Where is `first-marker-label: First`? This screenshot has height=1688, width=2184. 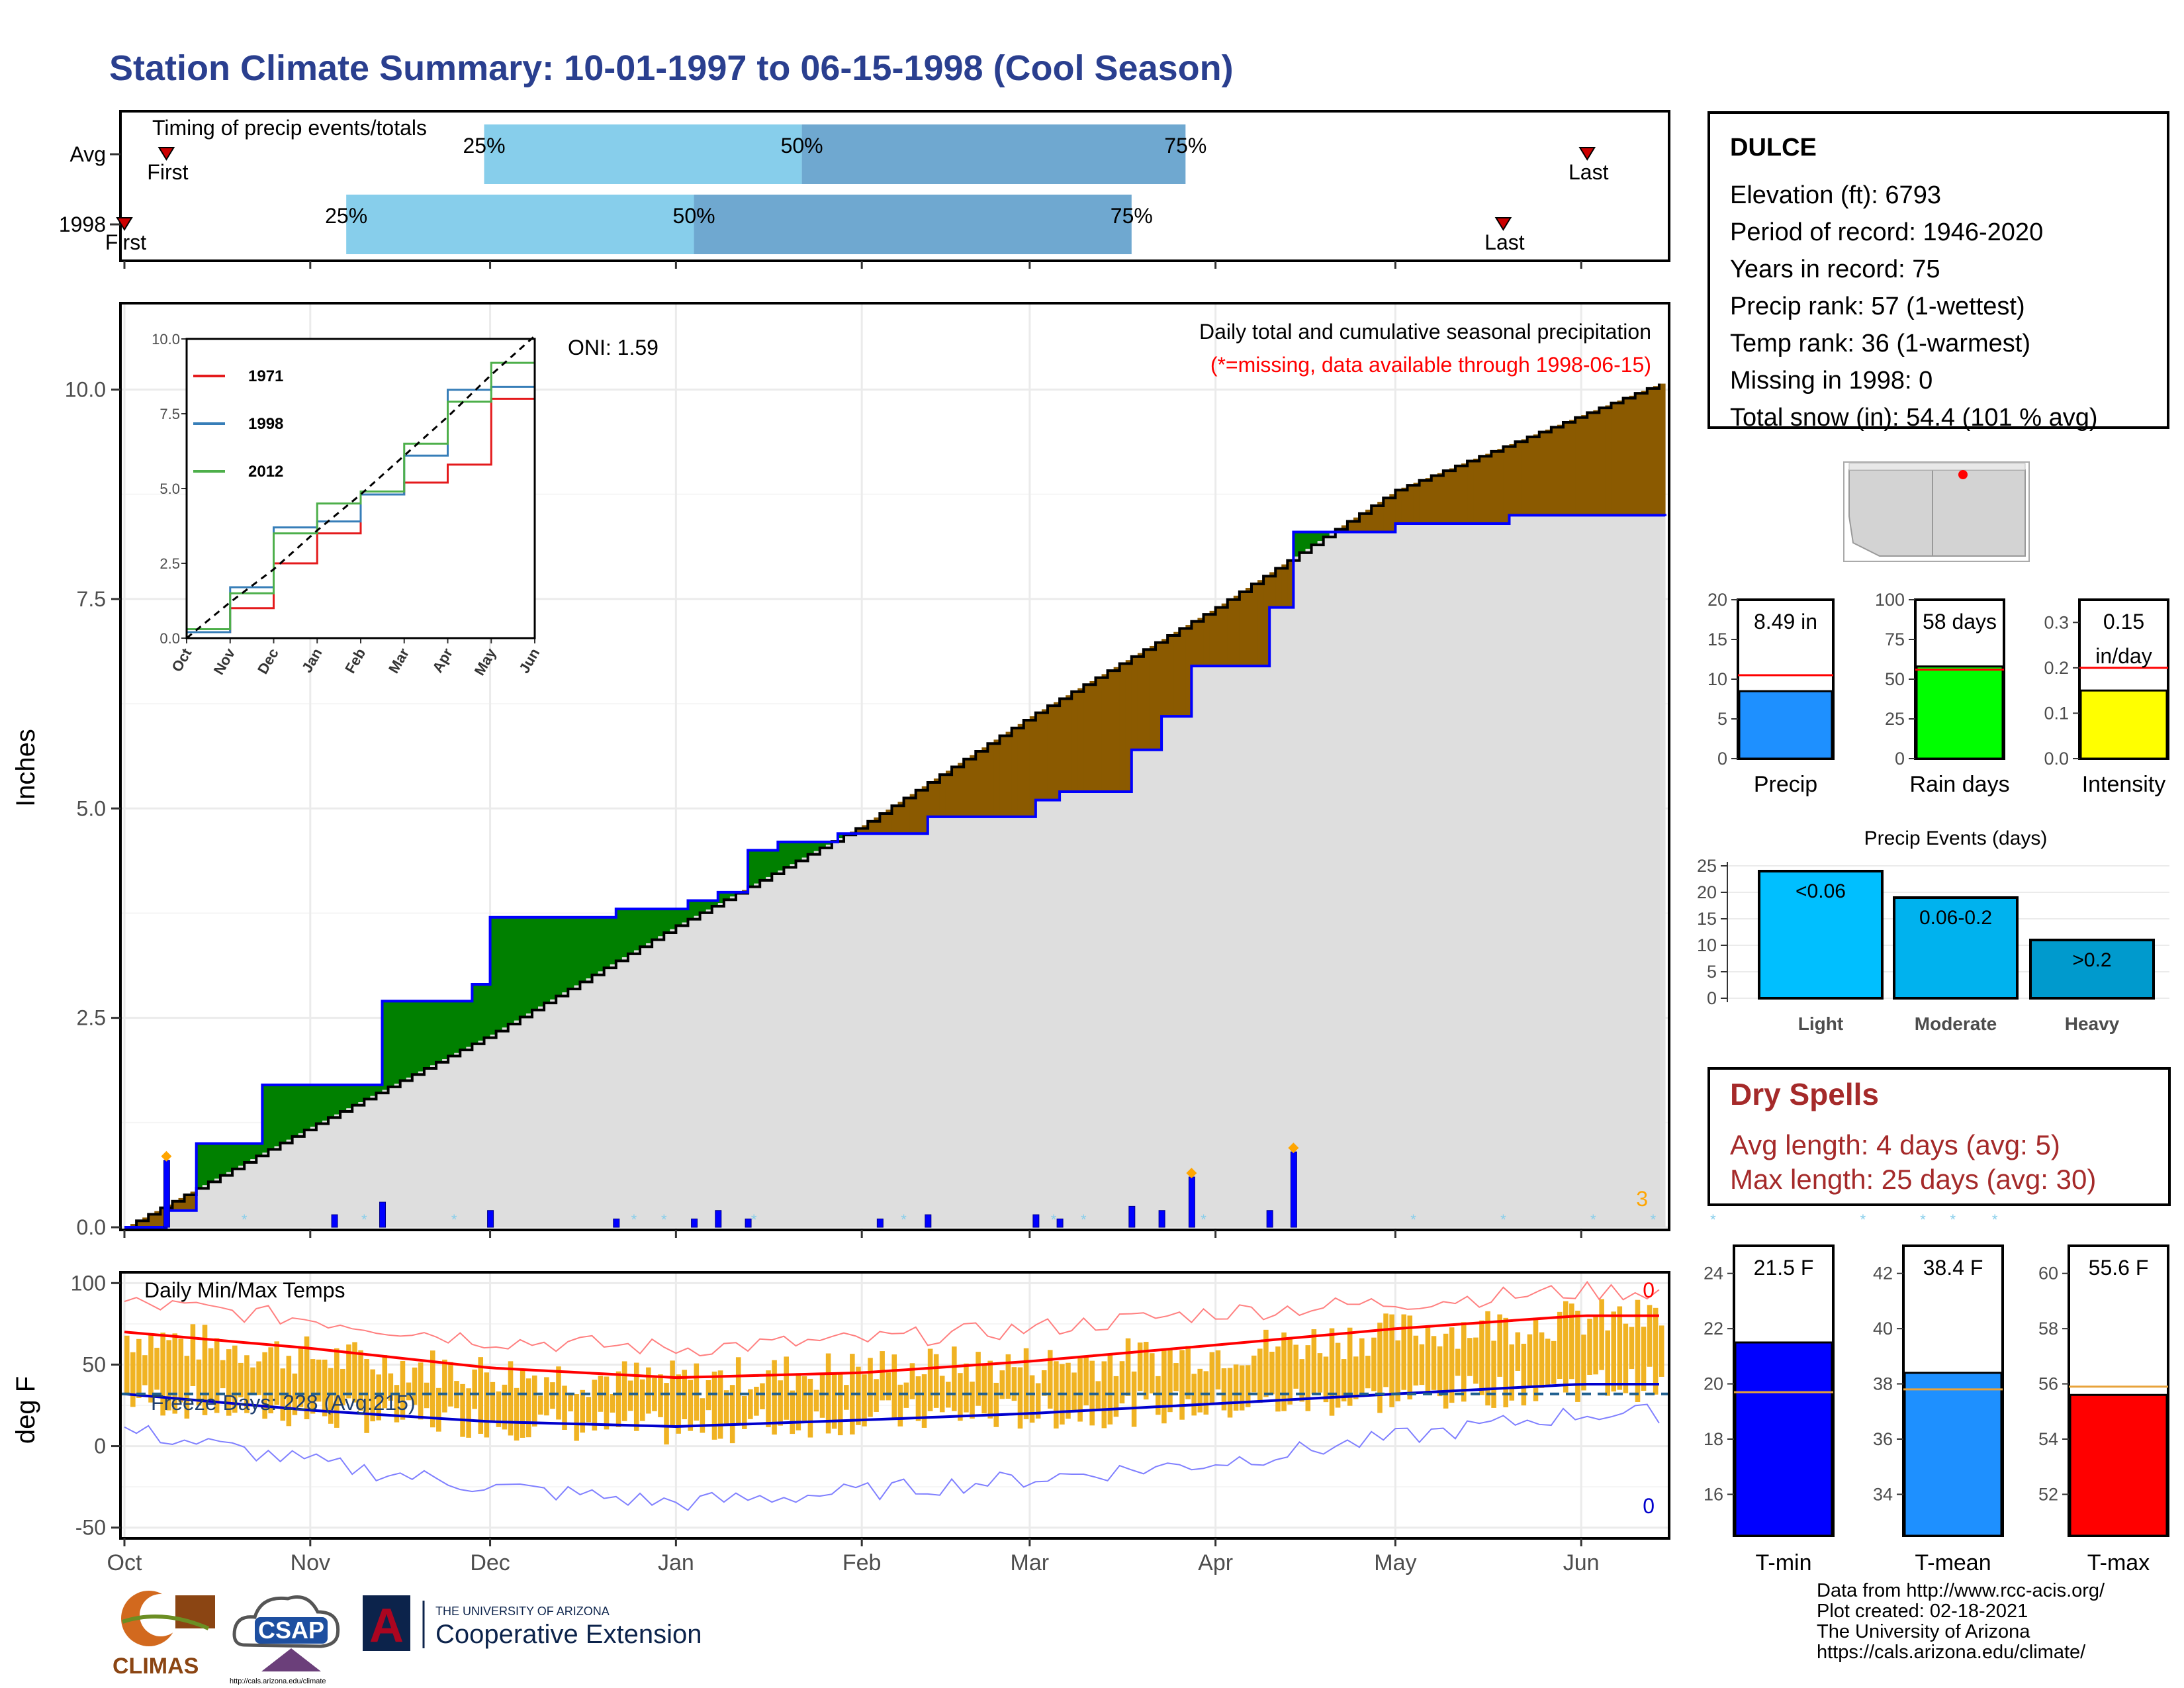
first-marker-label: First is located at coordinates (125, 242).